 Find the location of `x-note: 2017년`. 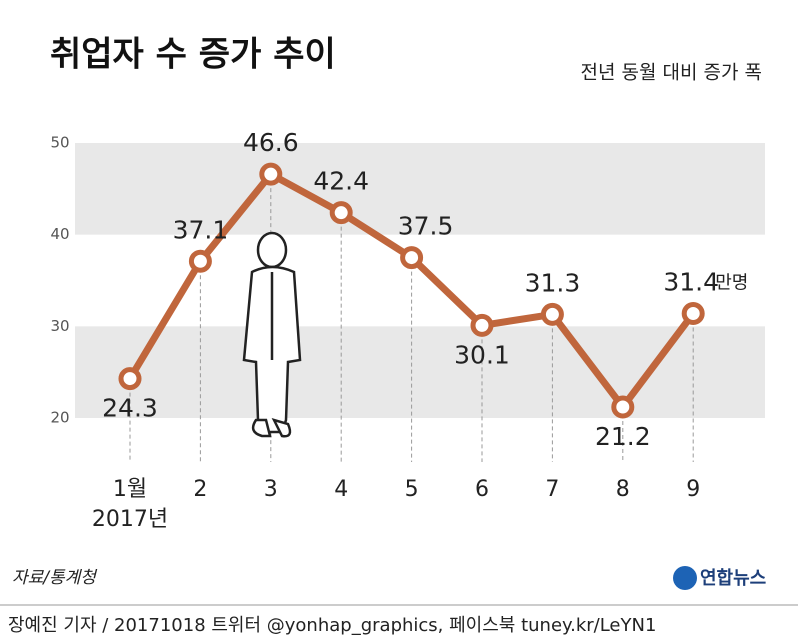

x-note: 2017년 is located at coordinates (130, 519).